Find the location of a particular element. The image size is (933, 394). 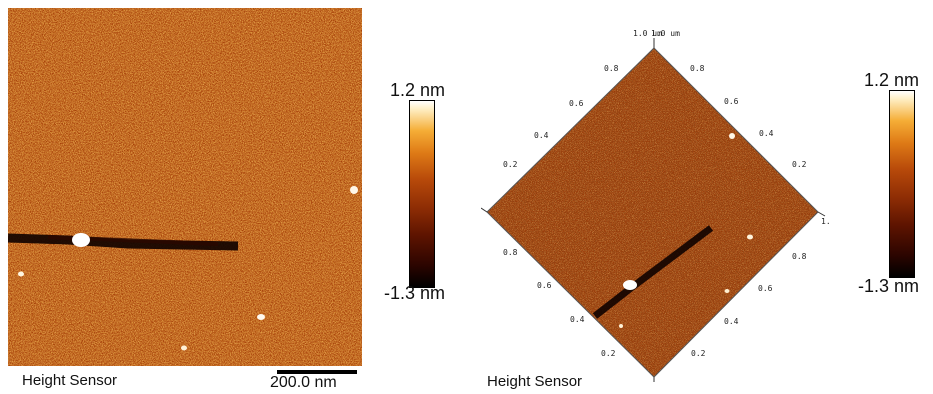

diamond-top-label-overlap: 1.0 um is located at coordinates (665, 33).